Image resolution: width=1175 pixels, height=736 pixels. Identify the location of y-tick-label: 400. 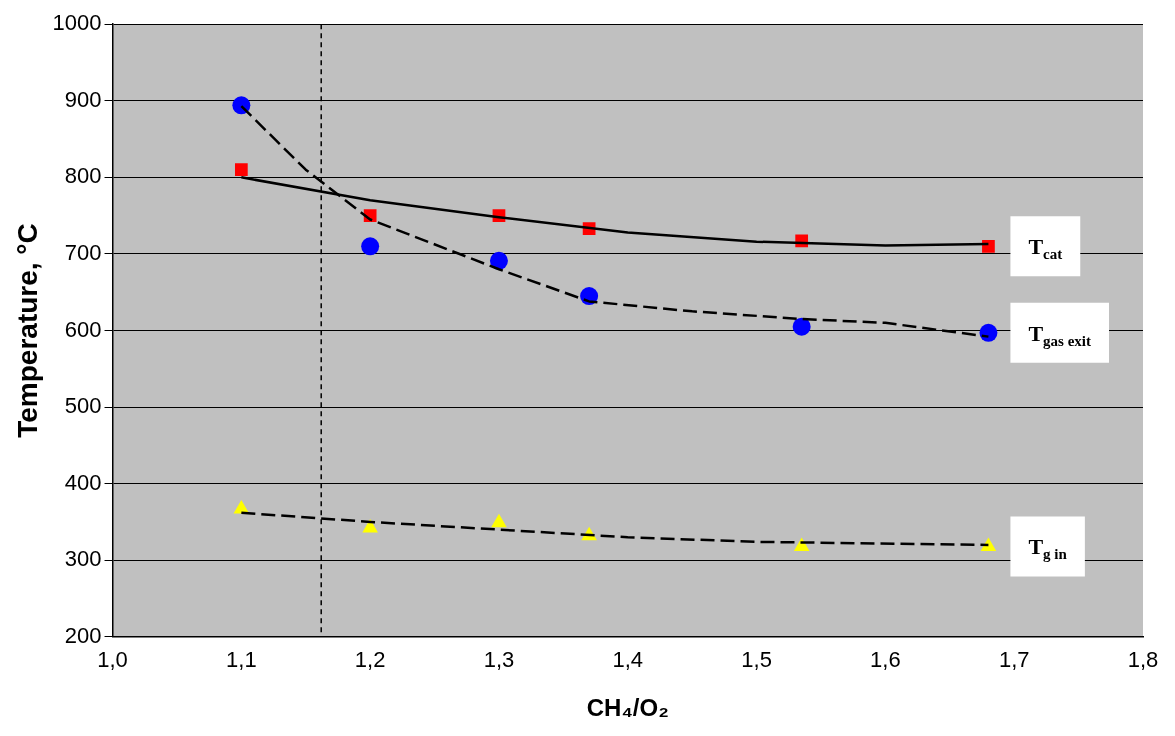
(83, 482).